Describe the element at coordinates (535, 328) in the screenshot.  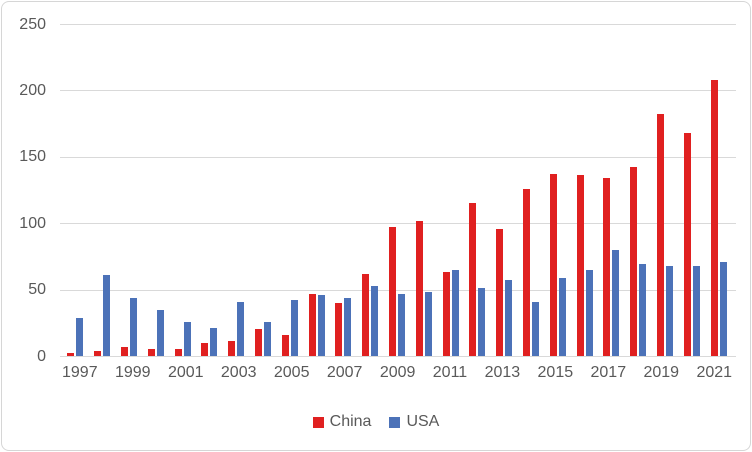
I see `bar-usa-2014` at that location.